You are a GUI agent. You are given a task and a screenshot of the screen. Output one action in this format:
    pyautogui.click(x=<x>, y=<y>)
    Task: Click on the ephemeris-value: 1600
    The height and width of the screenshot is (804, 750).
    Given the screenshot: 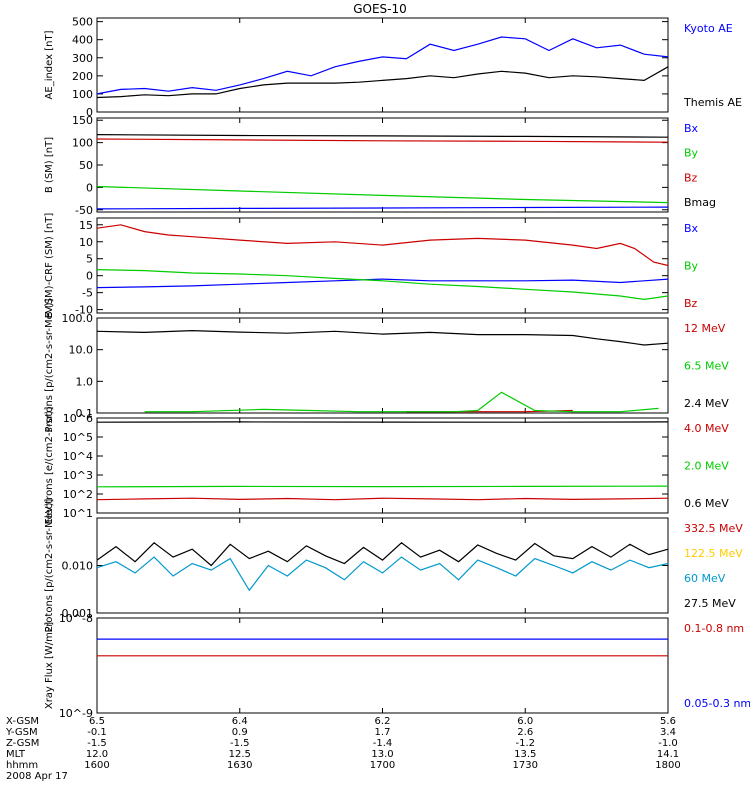 What is the action you would take?
    pyautogui.click(x=96, y=765)
    